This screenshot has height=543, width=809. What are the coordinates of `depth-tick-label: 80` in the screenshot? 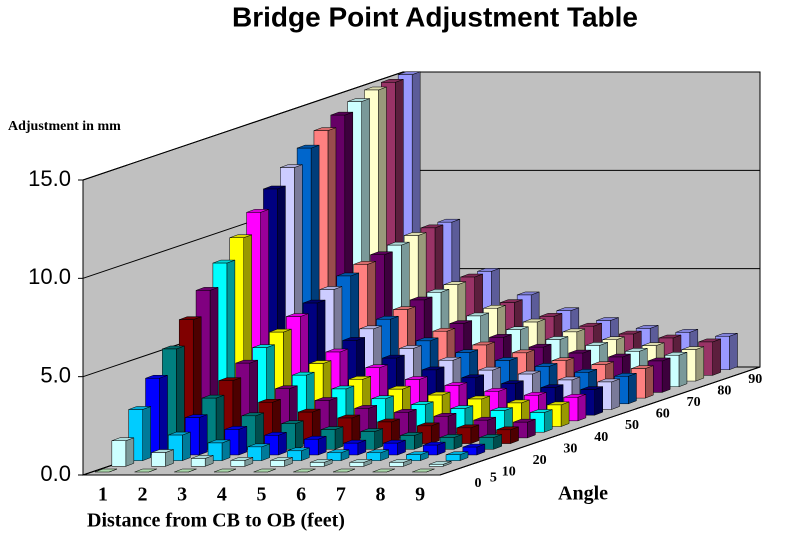 It's located at (724, 390).